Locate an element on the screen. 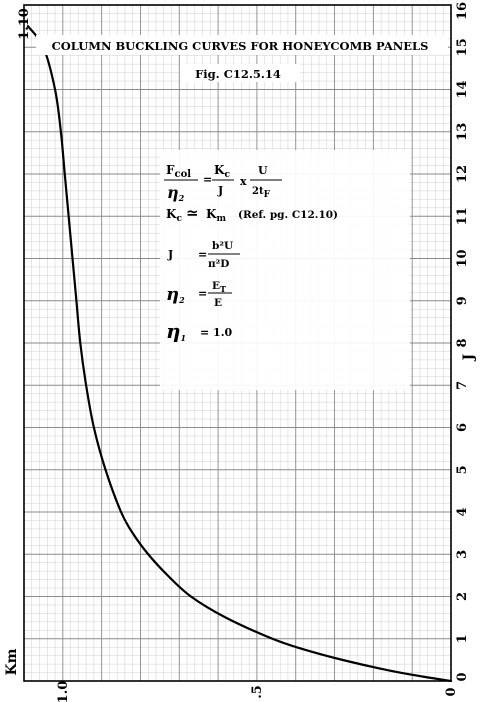 This screenshot has width=482, height=702. formula-kc-km: Kc ≃ Km (Ref. pg. C12.10) is located at coordinates (252, 214).